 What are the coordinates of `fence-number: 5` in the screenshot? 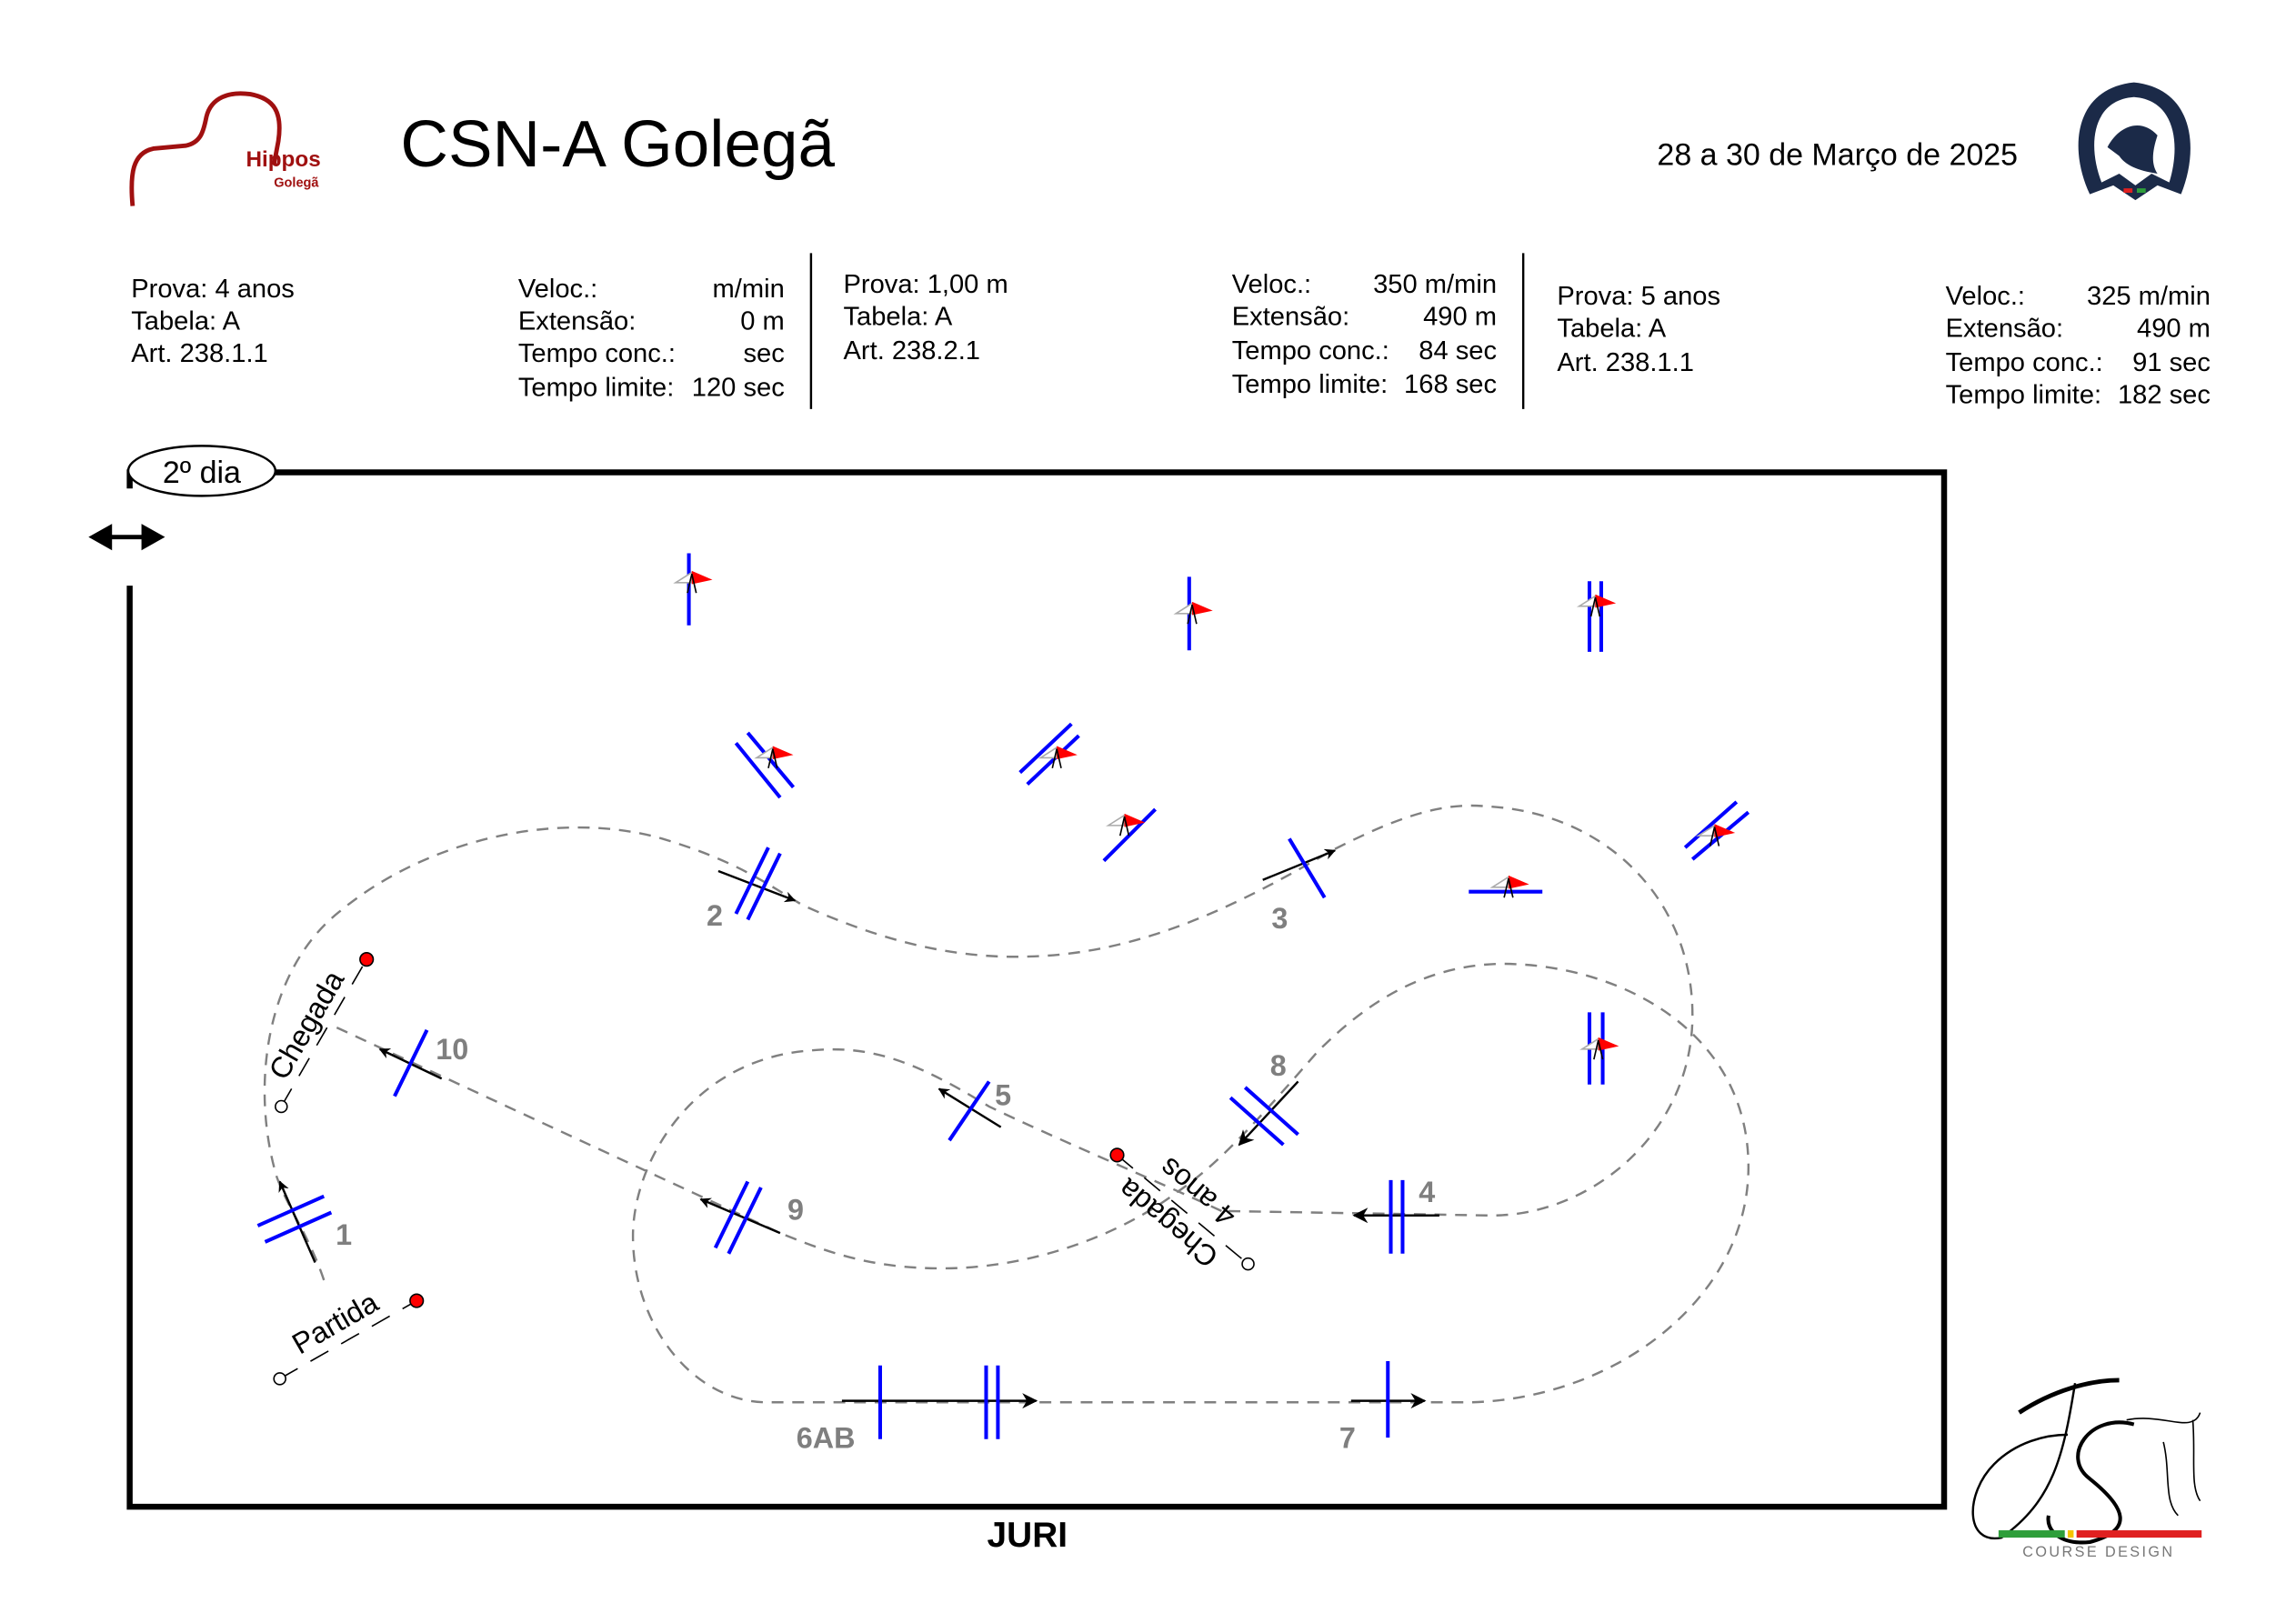 It's located at (1003, 1094).